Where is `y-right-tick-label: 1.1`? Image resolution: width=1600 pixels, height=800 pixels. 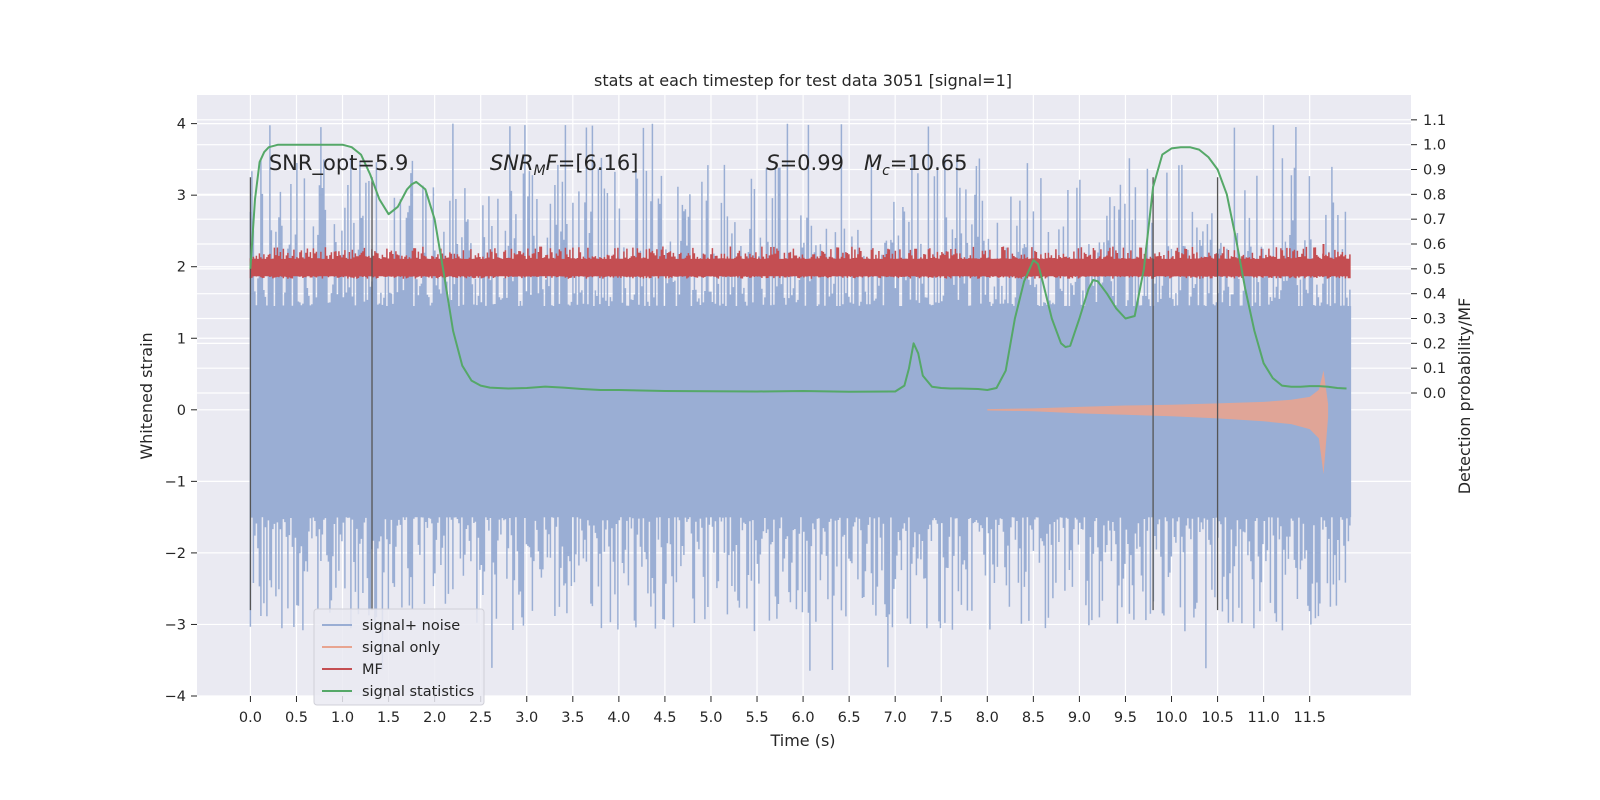
y-right-tick-label: 1.1 is located at coordinates (1434, 121).